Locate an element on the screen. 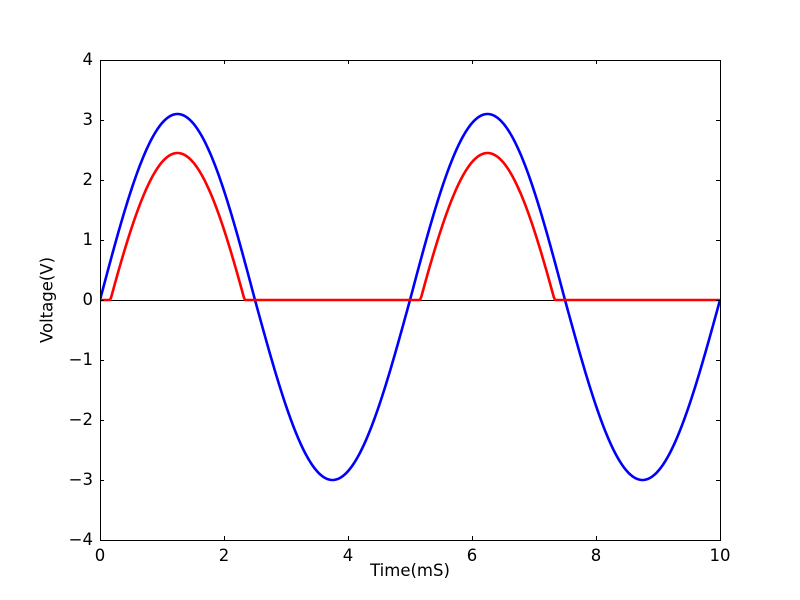  y-tick-label: −4 is located at coordinates (80, 539).